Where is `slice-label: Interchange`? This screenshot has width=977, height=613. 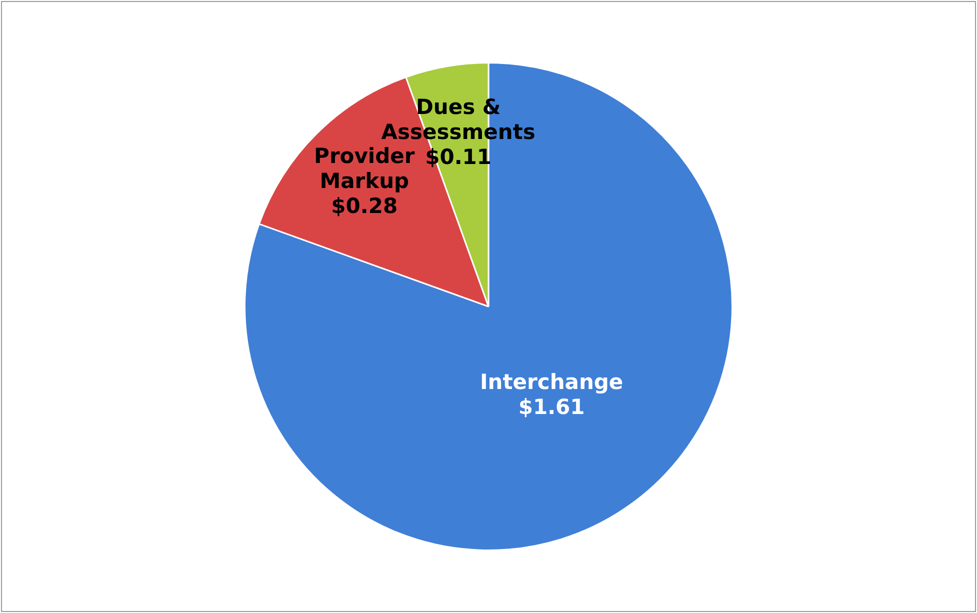
slice-label: Interchange is located at coordinates (552, 382).